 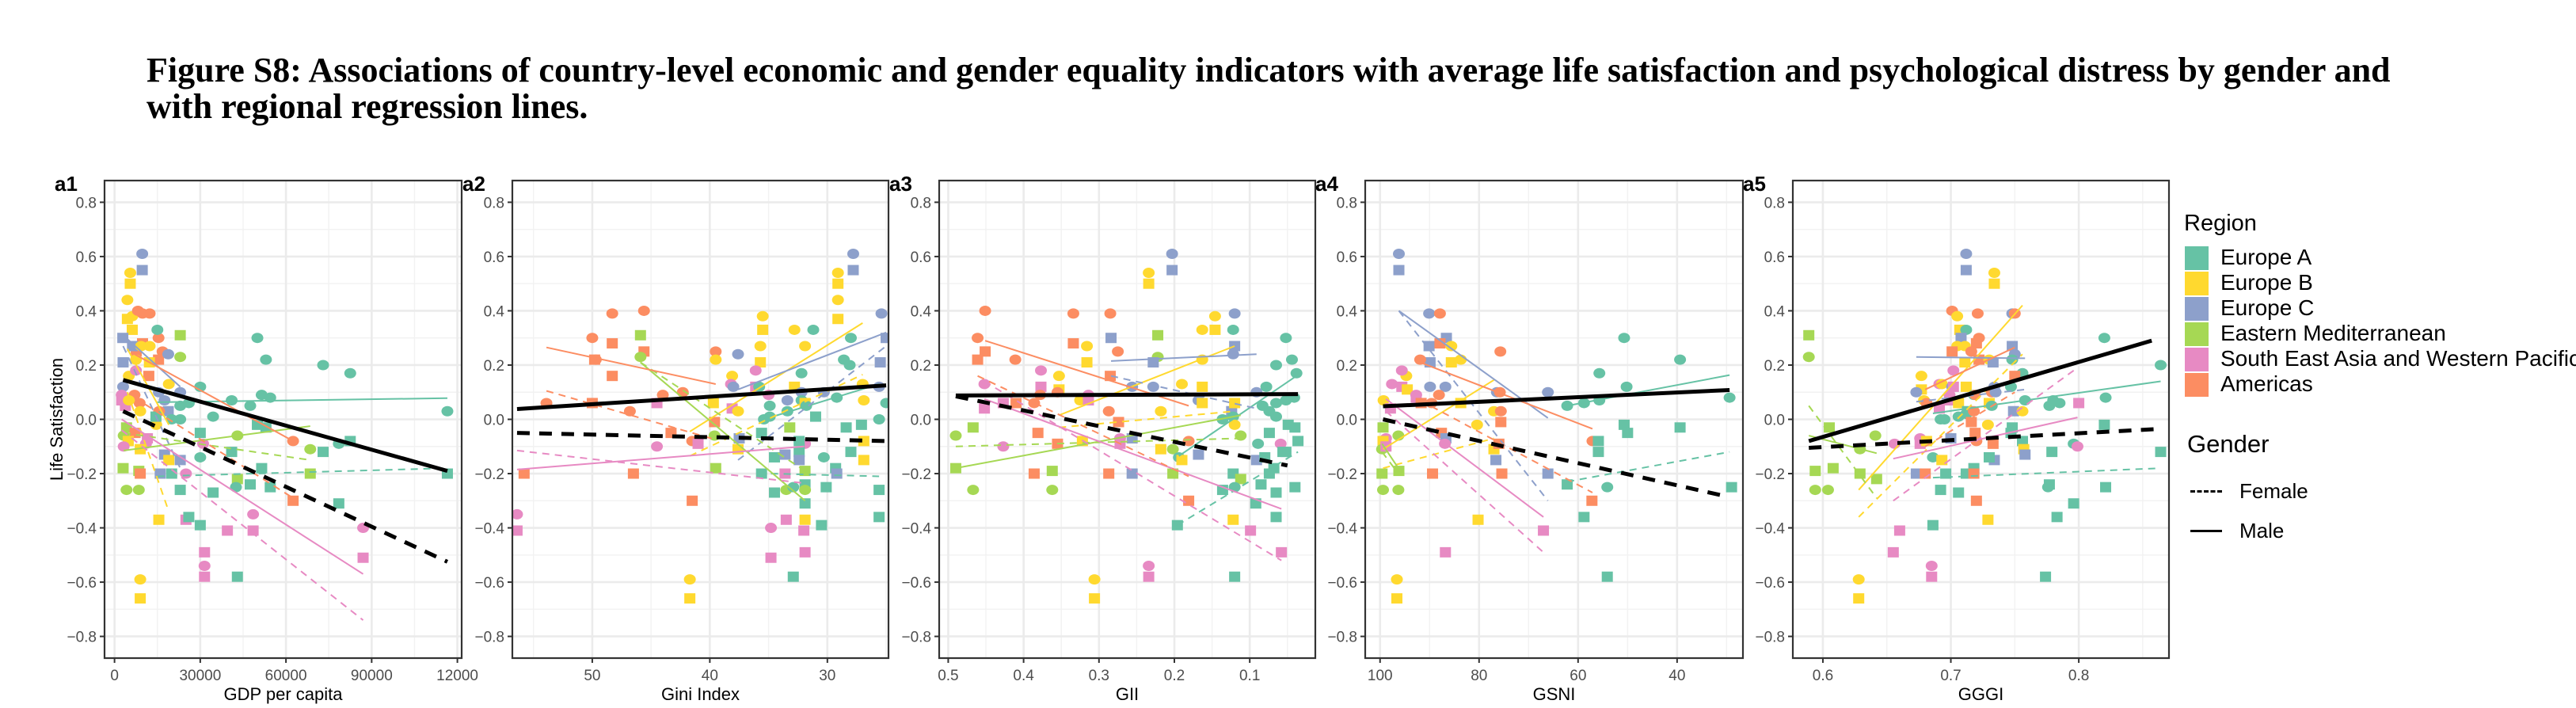 I want to click on legend-swatch-eastern-mediterranean, so click(x=2197, y=334).